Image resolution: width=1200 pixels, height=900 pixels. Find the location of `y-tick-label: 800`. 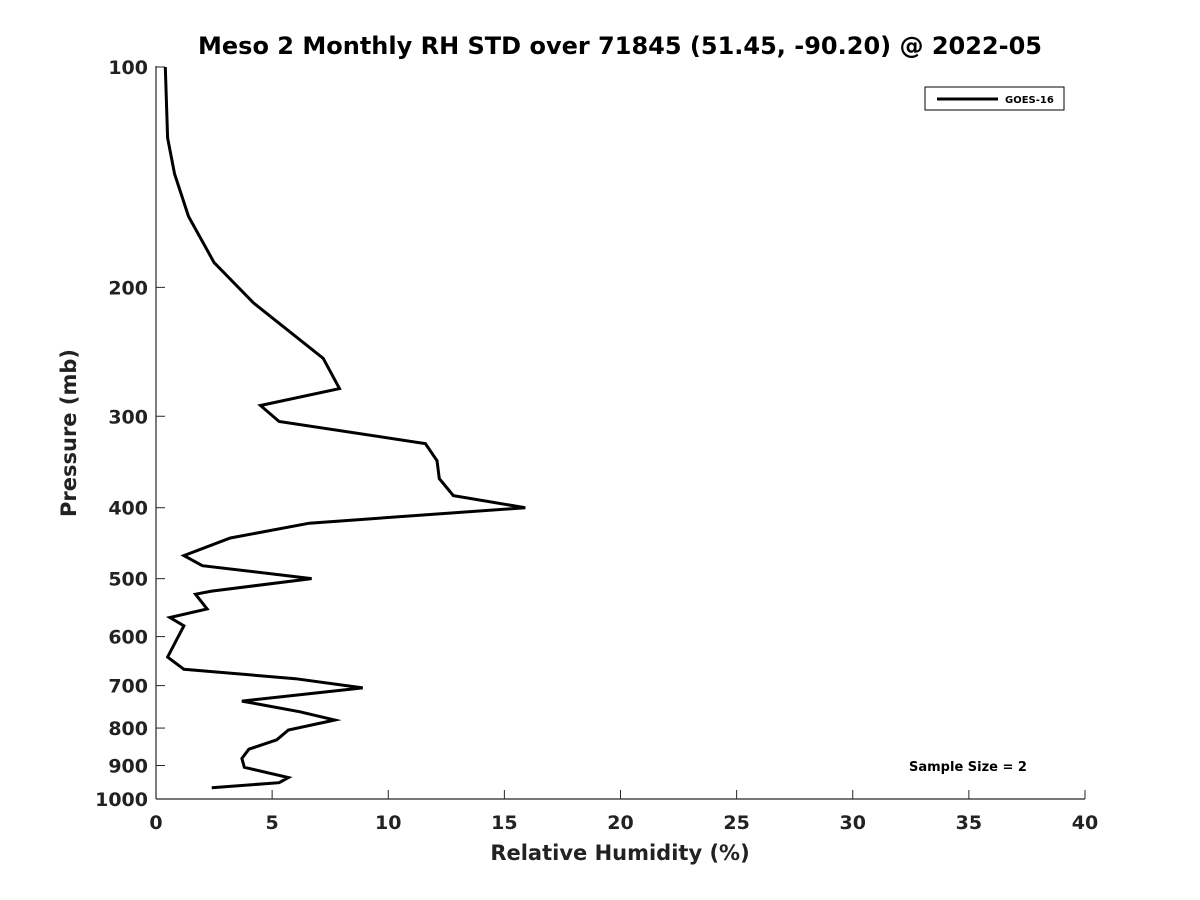

y-tick-label: 800 is located at coordinates (128, 729).